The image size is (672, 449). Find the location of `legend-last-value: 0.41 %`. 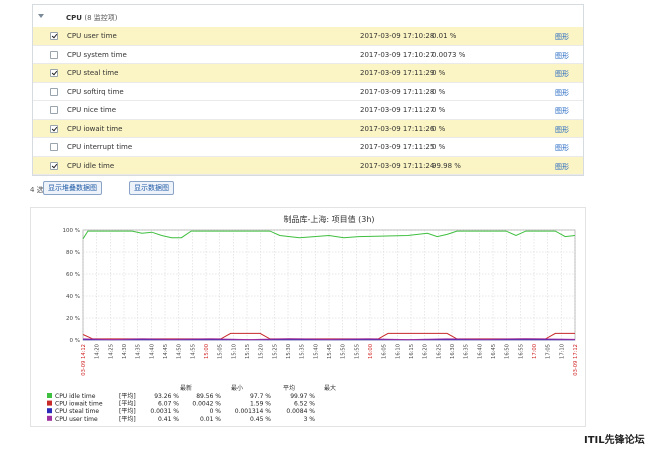

legend-last-value: 0.41 % is located at coordinates (168, 419).